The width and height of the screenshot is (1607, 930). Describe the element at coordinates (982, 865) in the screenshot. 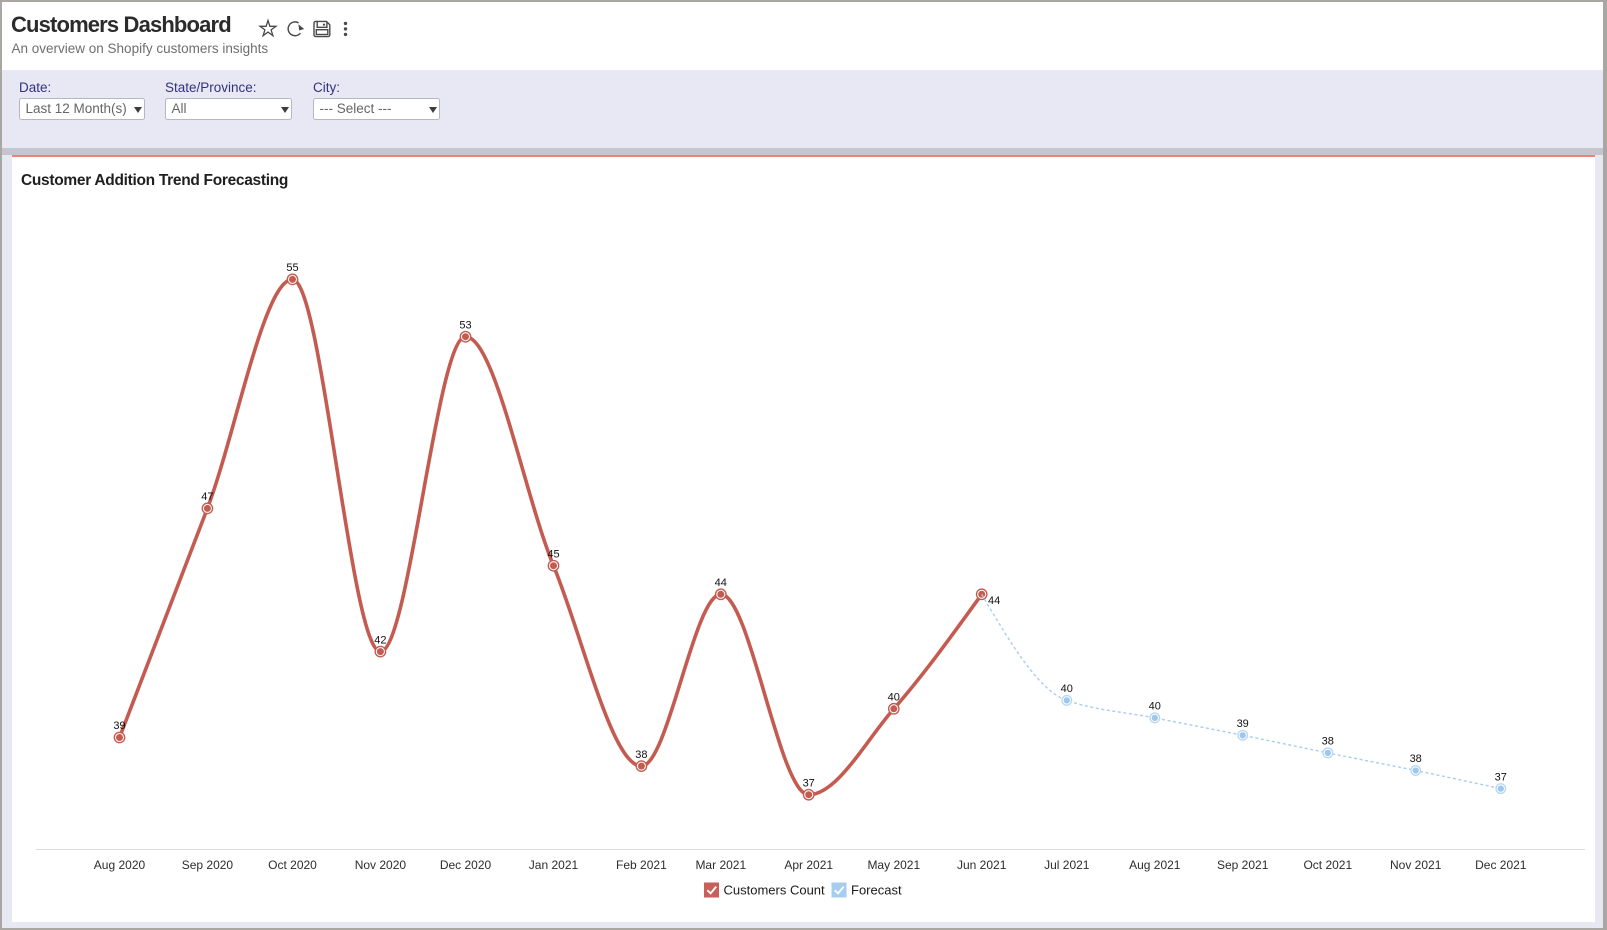

I see `svg-text: Jun 2021` at that location.